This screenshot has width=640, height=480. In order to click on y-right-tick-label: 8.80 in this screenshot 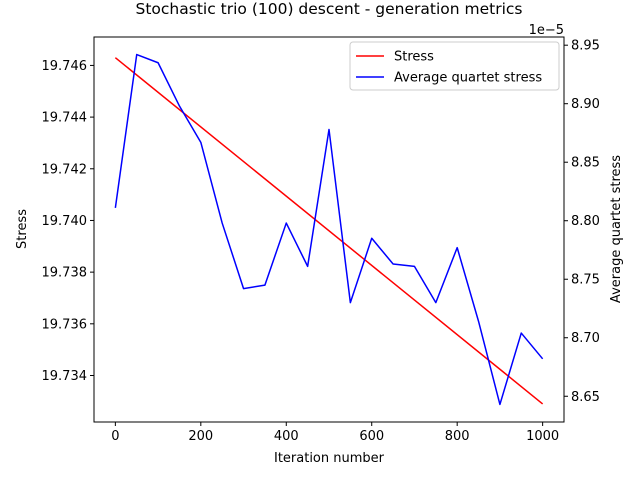, I will do `click(585, 221)`.